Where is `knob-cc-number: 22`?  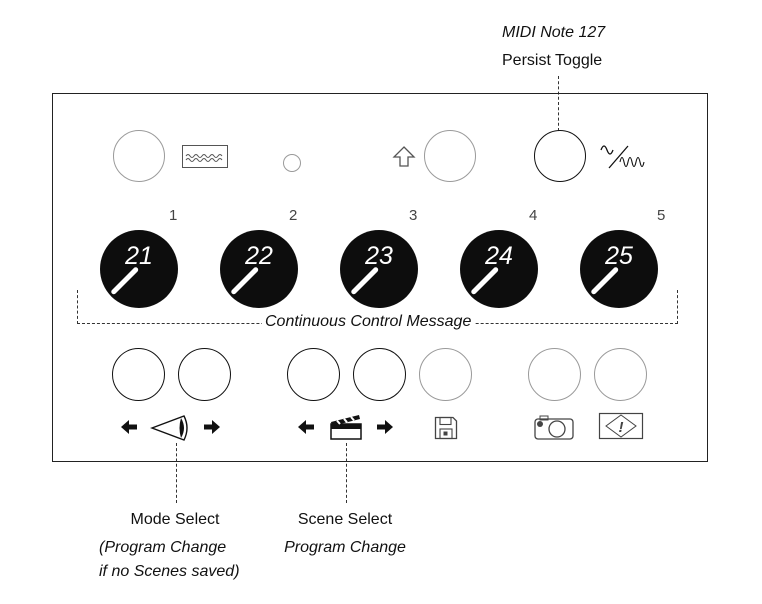 knob-cc-number: 22 is located at coordinates (259, 256).